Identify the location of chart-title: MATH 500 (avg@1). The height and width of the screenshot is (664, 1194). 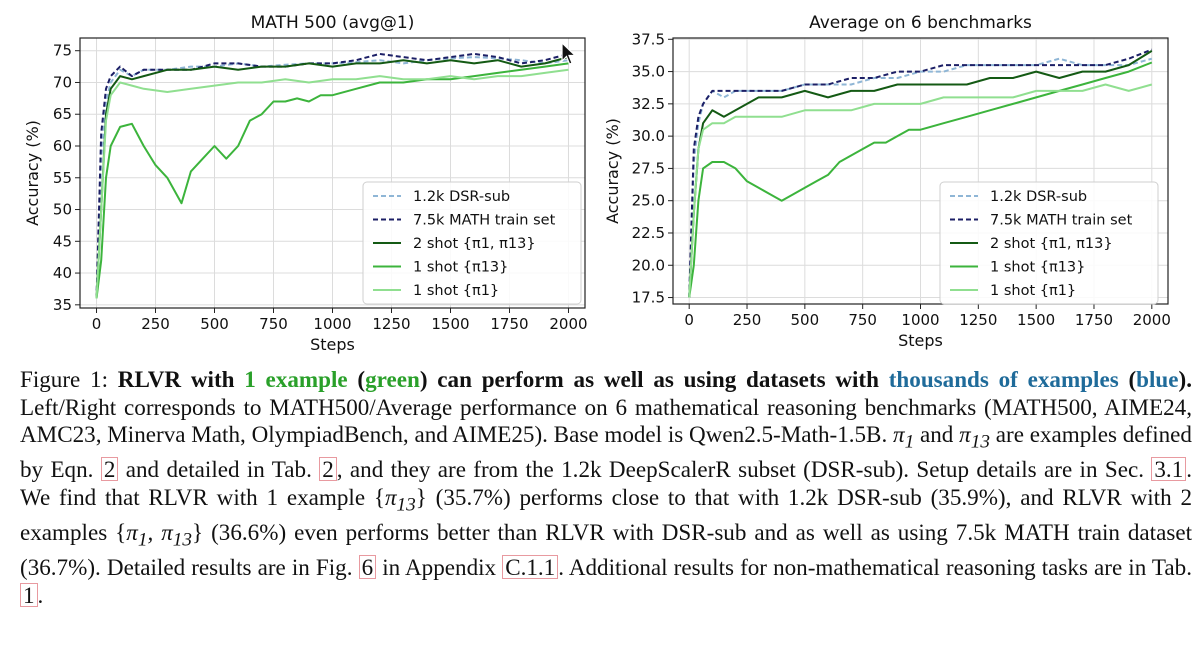
(333, 23).